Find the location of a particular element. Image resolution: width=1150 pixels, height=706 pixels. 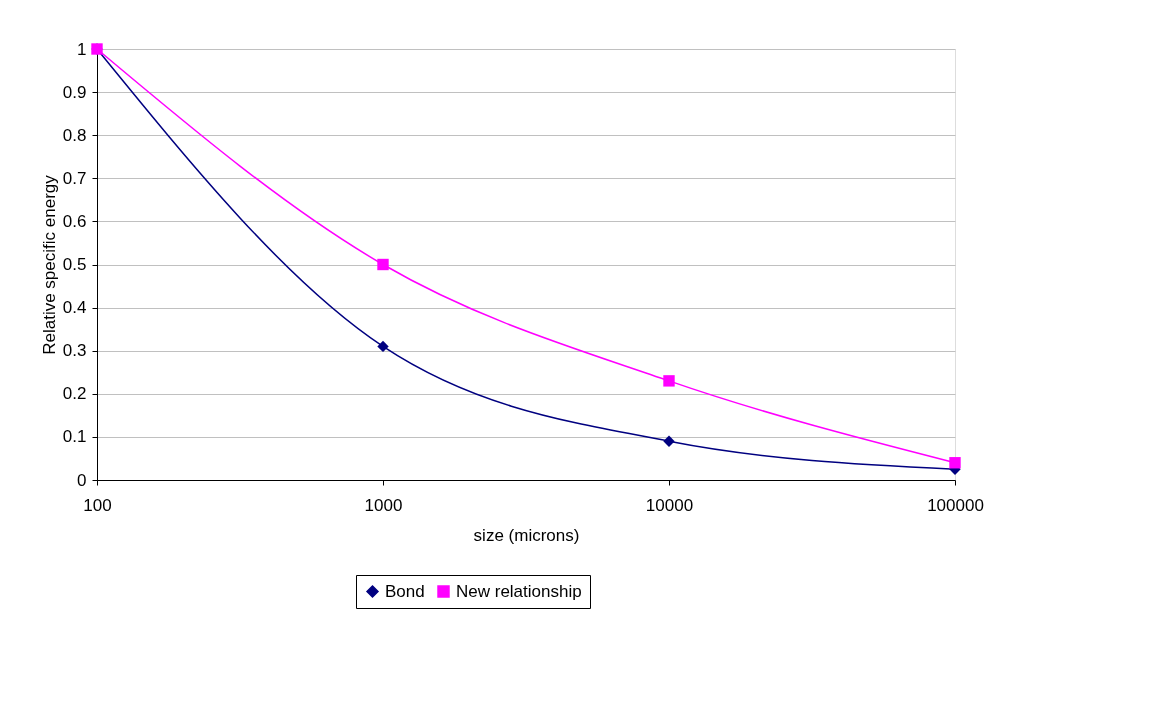

y-tick-label: 0 is located at coordinates (82, 480).